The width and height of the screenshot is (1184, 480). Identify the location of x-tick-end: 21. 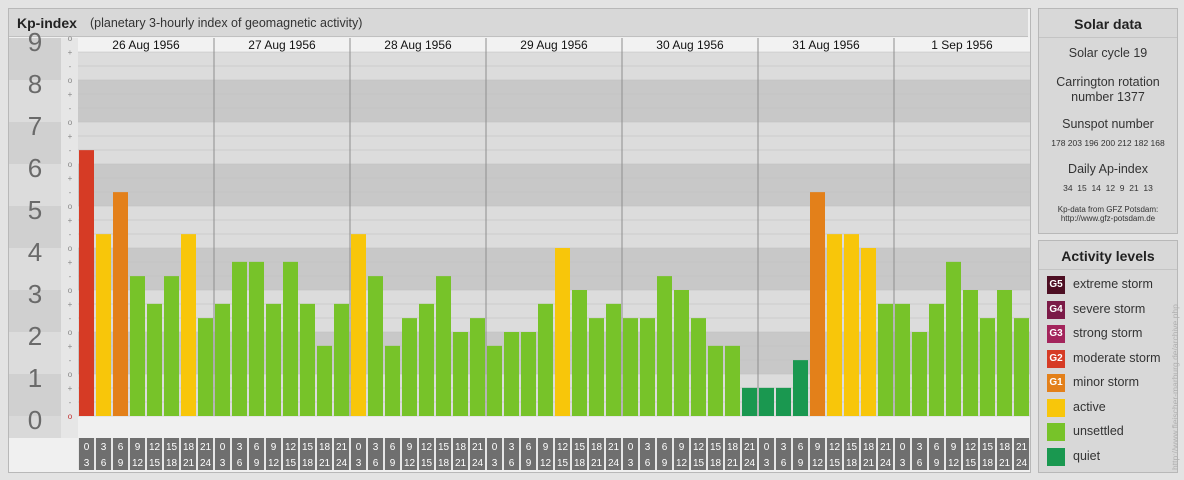
(869, 463).